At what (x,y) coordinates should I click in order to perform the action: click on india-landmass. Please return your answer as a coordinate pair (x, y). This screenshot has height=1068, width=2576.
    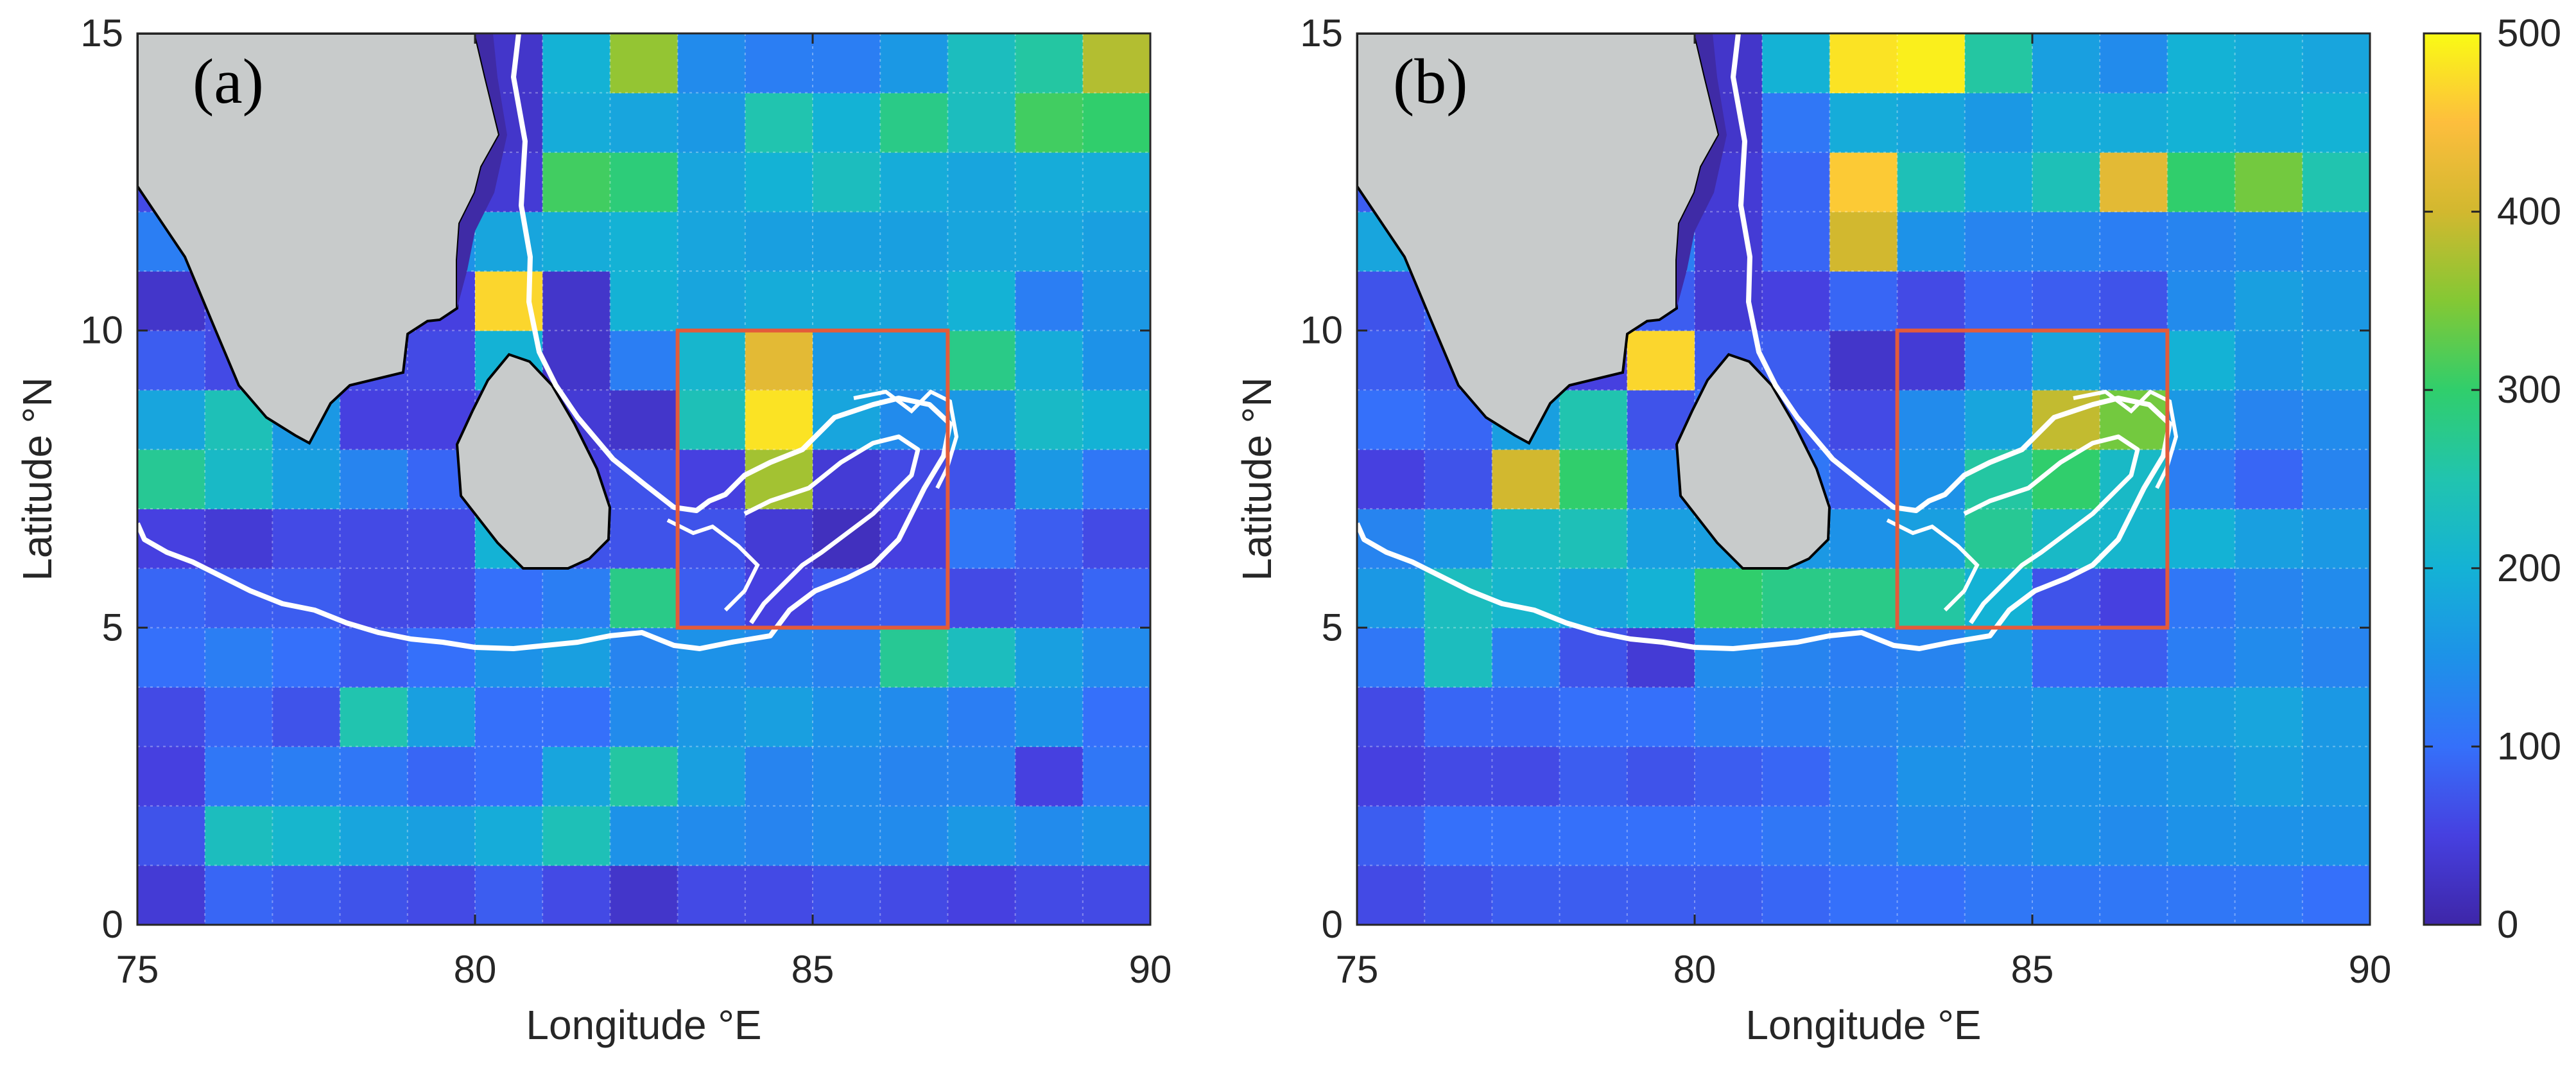
    Looking at the image, I should click on (319, 239).